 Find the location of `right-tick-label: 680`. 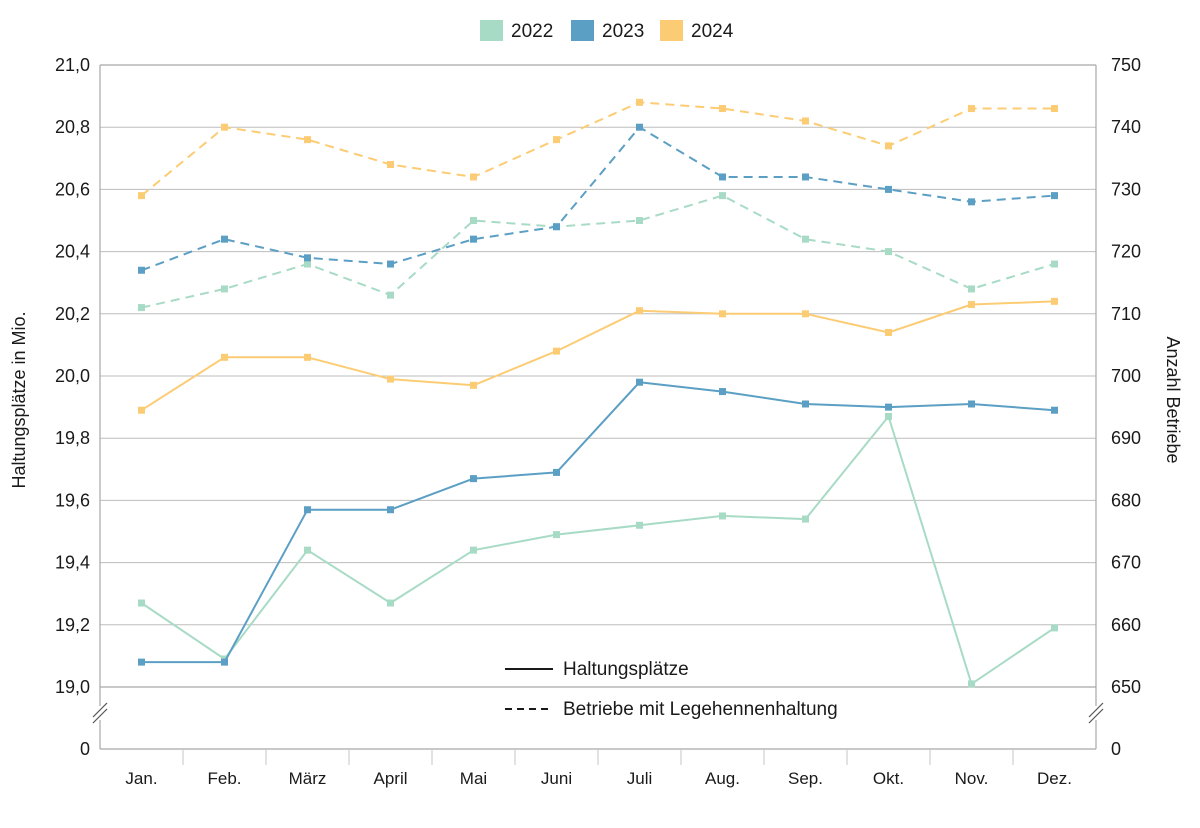

right-tick-label: 680 is located at coordinates (1126, 500).